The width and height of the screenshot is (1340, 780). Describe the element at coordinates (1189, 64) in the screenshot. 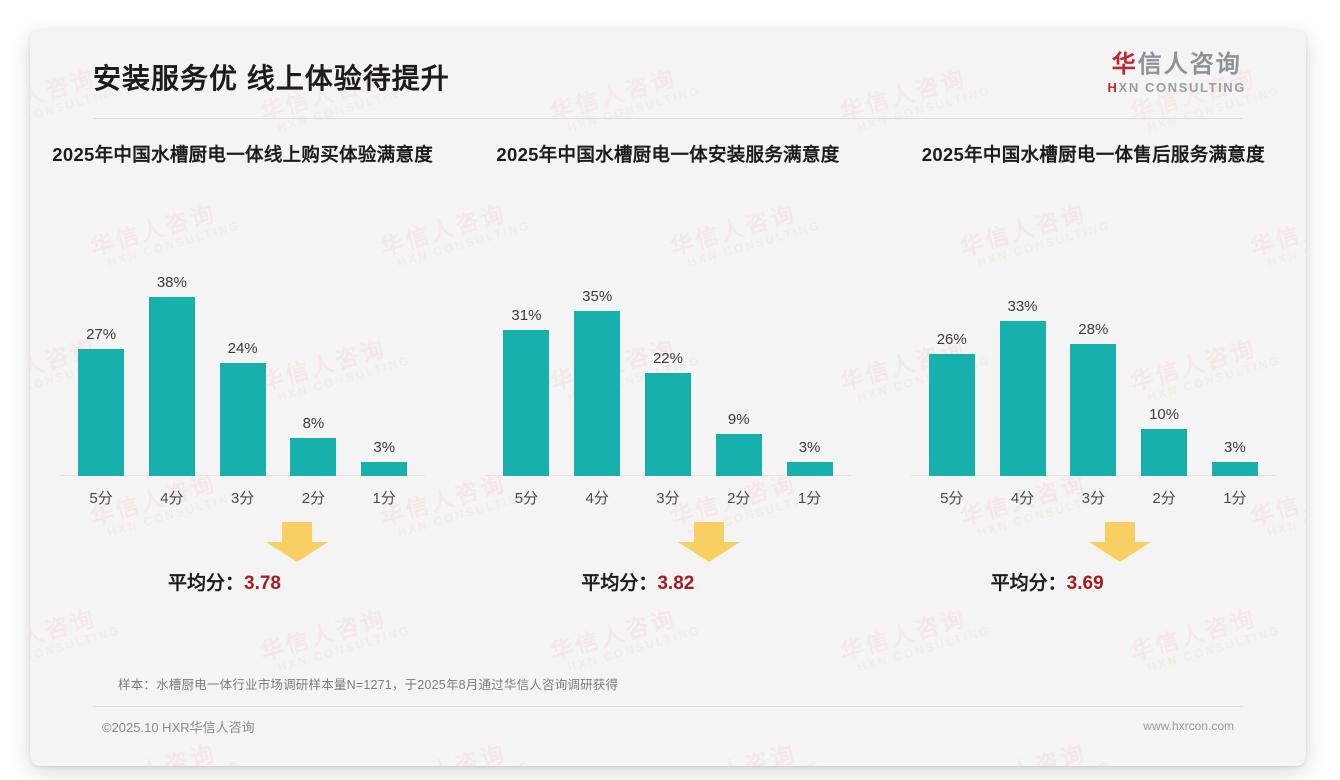

I see `logo-rest-chars: 信人咨询` at that location.